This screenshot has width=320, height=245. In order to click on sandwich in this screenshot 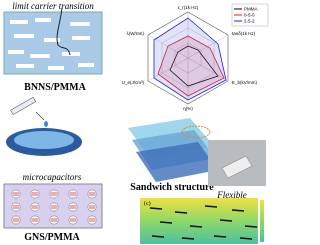, I will do `click(173, 150)`.